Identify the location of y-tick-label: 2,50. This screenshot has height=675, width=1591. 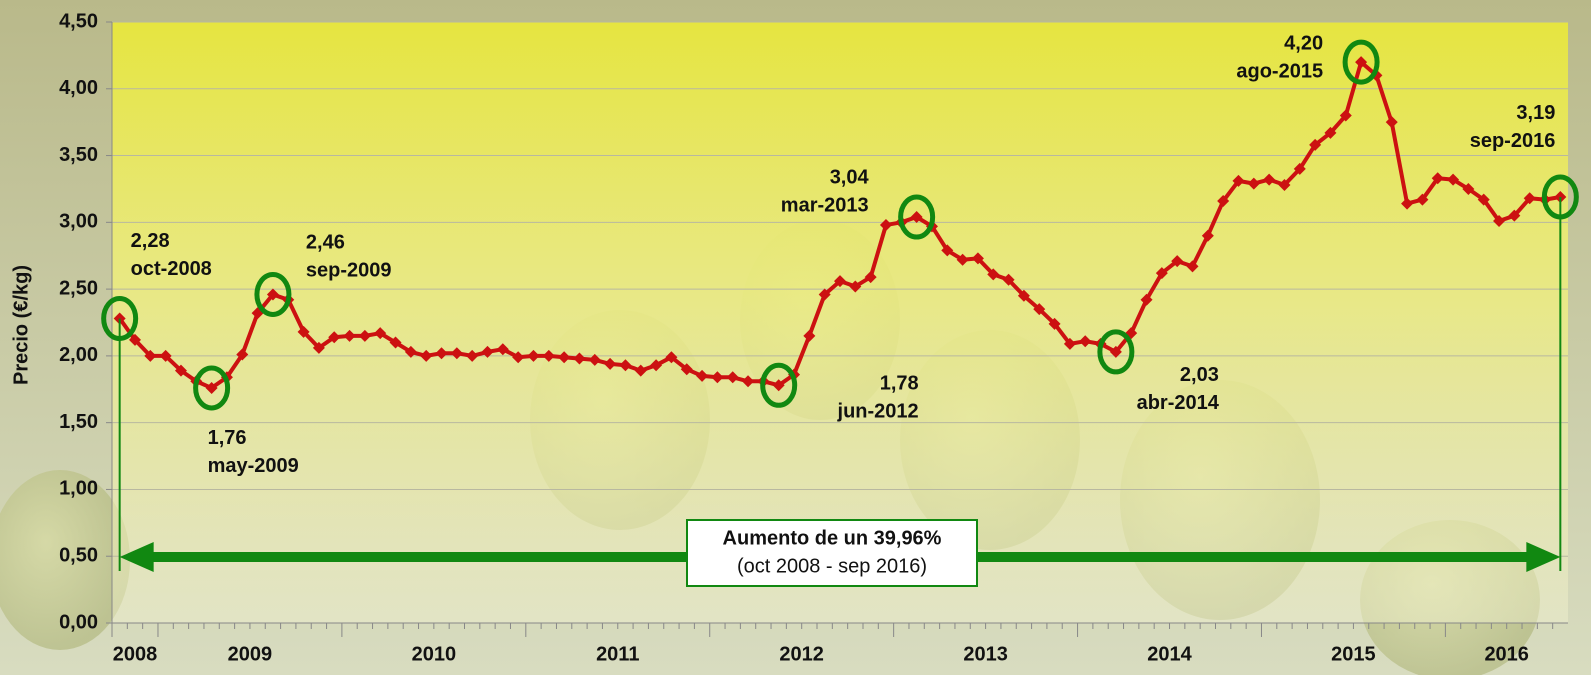
(78, 288).